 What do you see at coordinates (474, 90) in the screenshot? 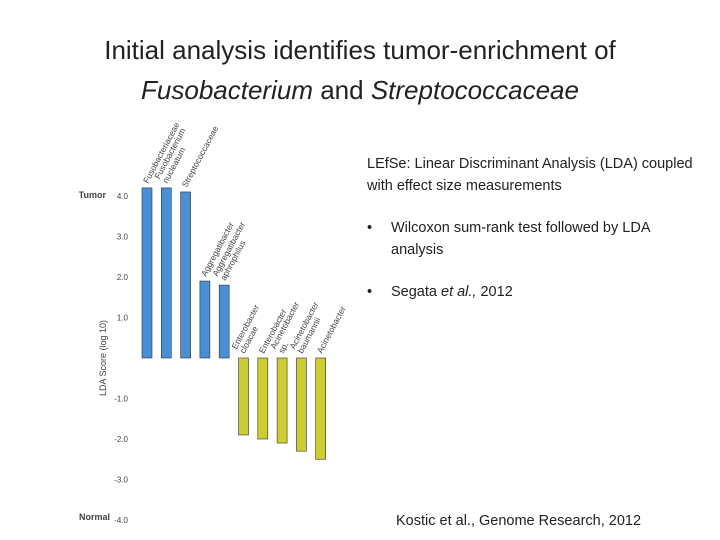
I see `title-family-streptococcaceae: Streptococcaceae` at bounding box center [474, 90].